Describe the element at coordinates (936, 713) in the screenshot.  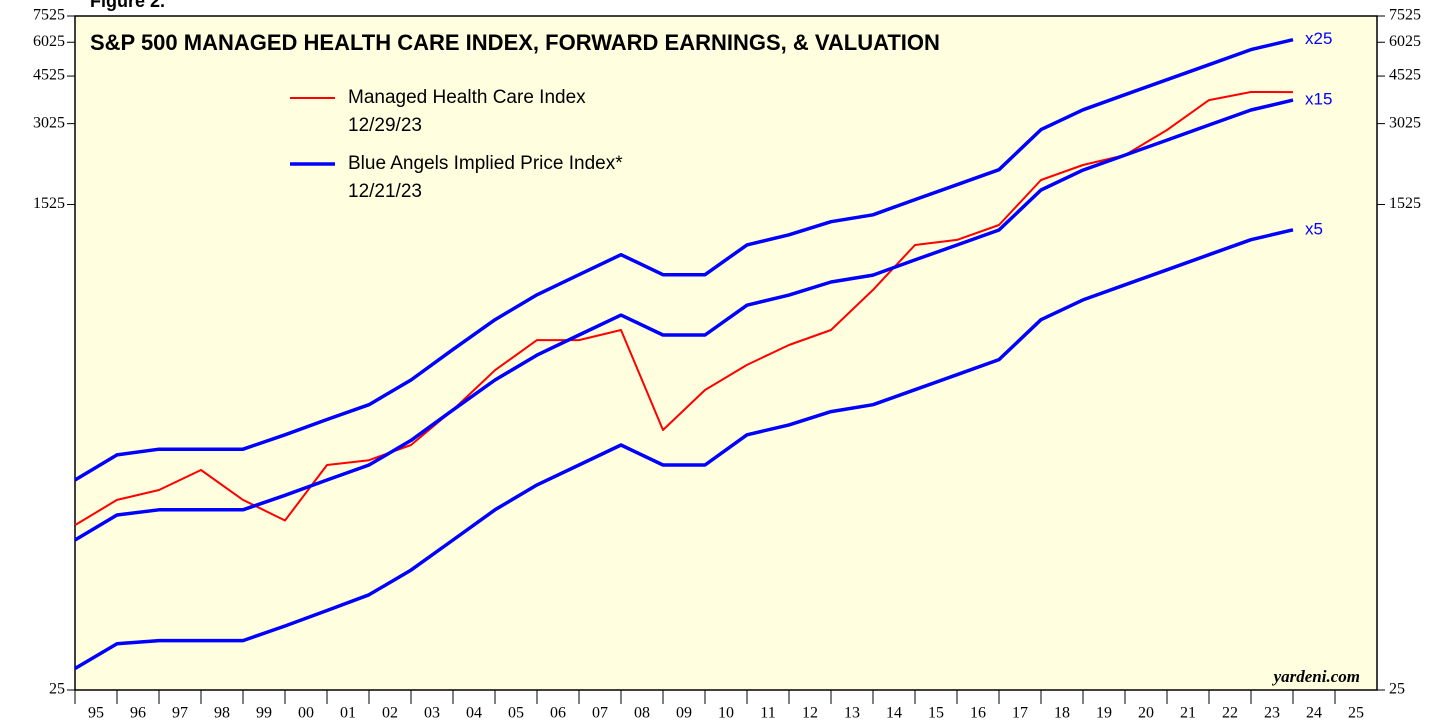
I see `x-tick-label: 15` at that location.